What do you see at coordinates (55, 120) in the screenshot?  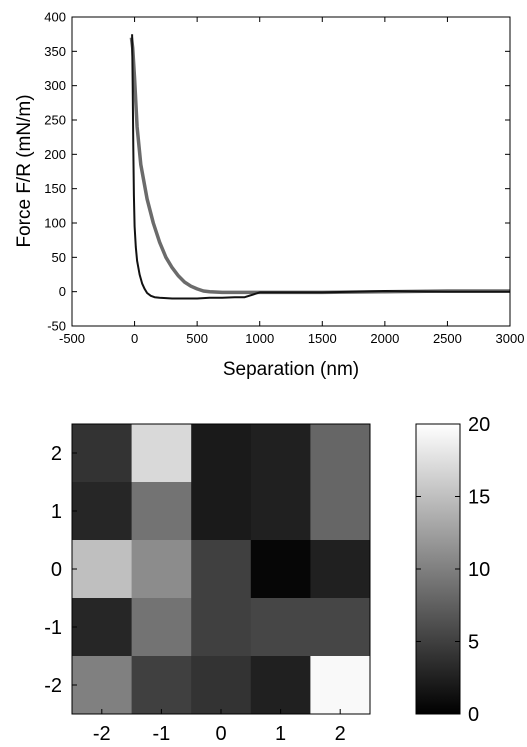 I see `y-tick-label: 250` at bounding box center [55, 120].